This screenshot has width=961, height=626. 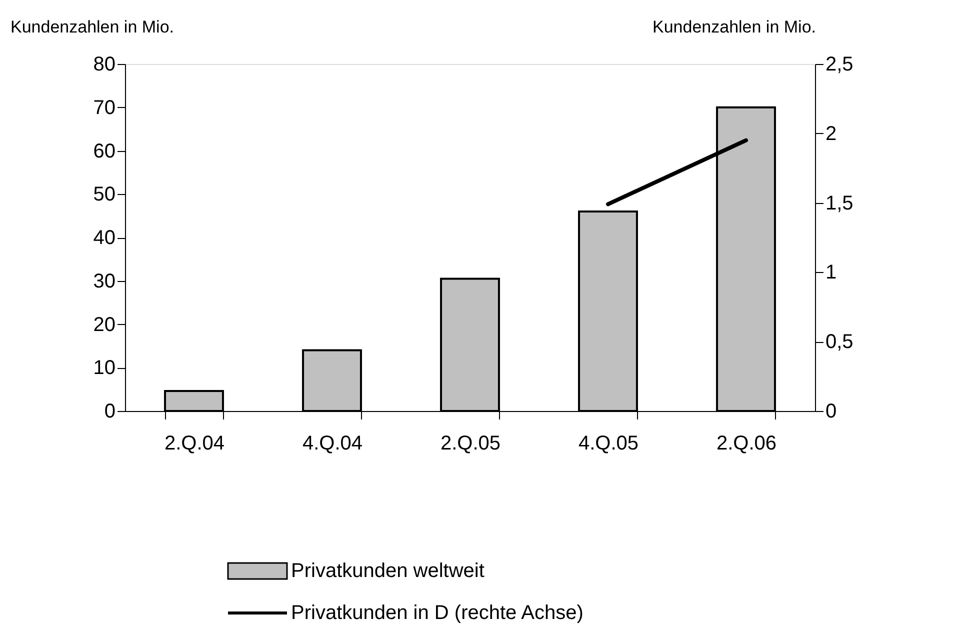 I want to click on x-tick-label: 4.Q.04, so click(x=332, y=443).